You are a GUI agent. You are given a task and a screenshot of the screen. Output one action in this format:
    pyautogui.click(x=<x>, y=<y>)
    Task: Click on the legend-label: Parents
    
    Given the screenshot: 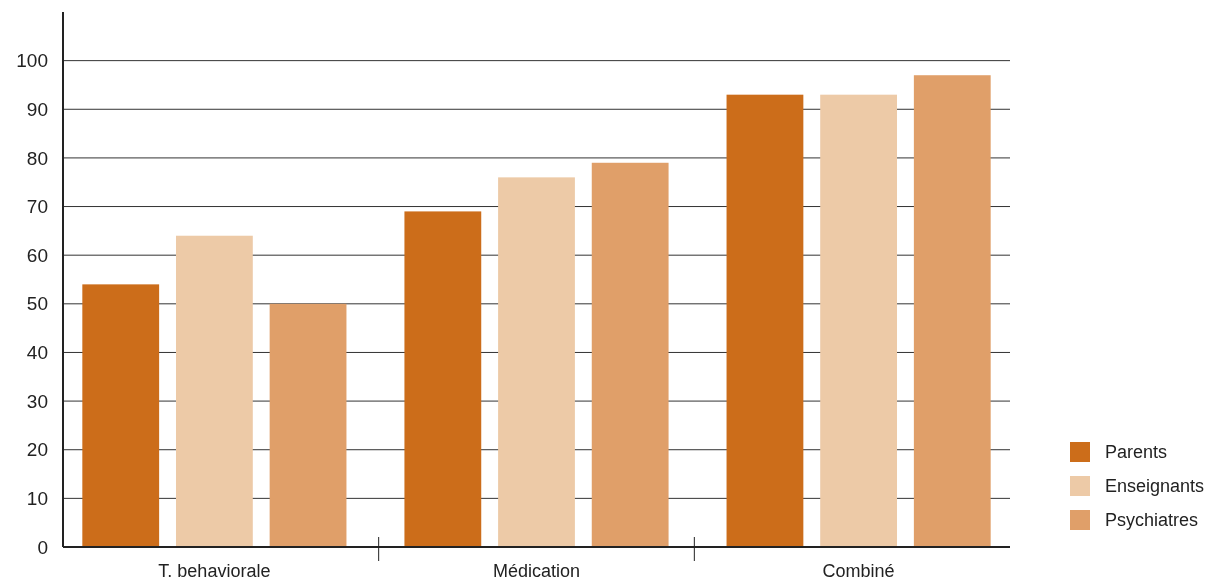 What is the action you would take?
    pyautogui.click(x=1136, y=452)
    